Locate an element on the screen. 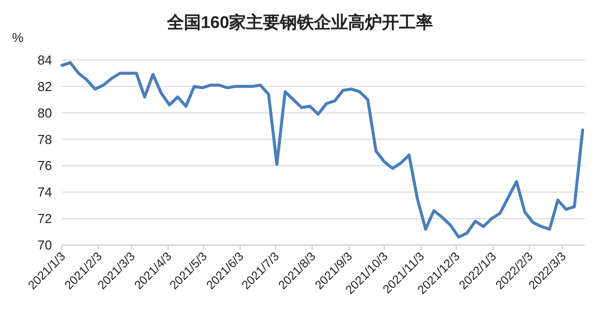  y-tick-label: 72 is located at coordinates (45, 218).